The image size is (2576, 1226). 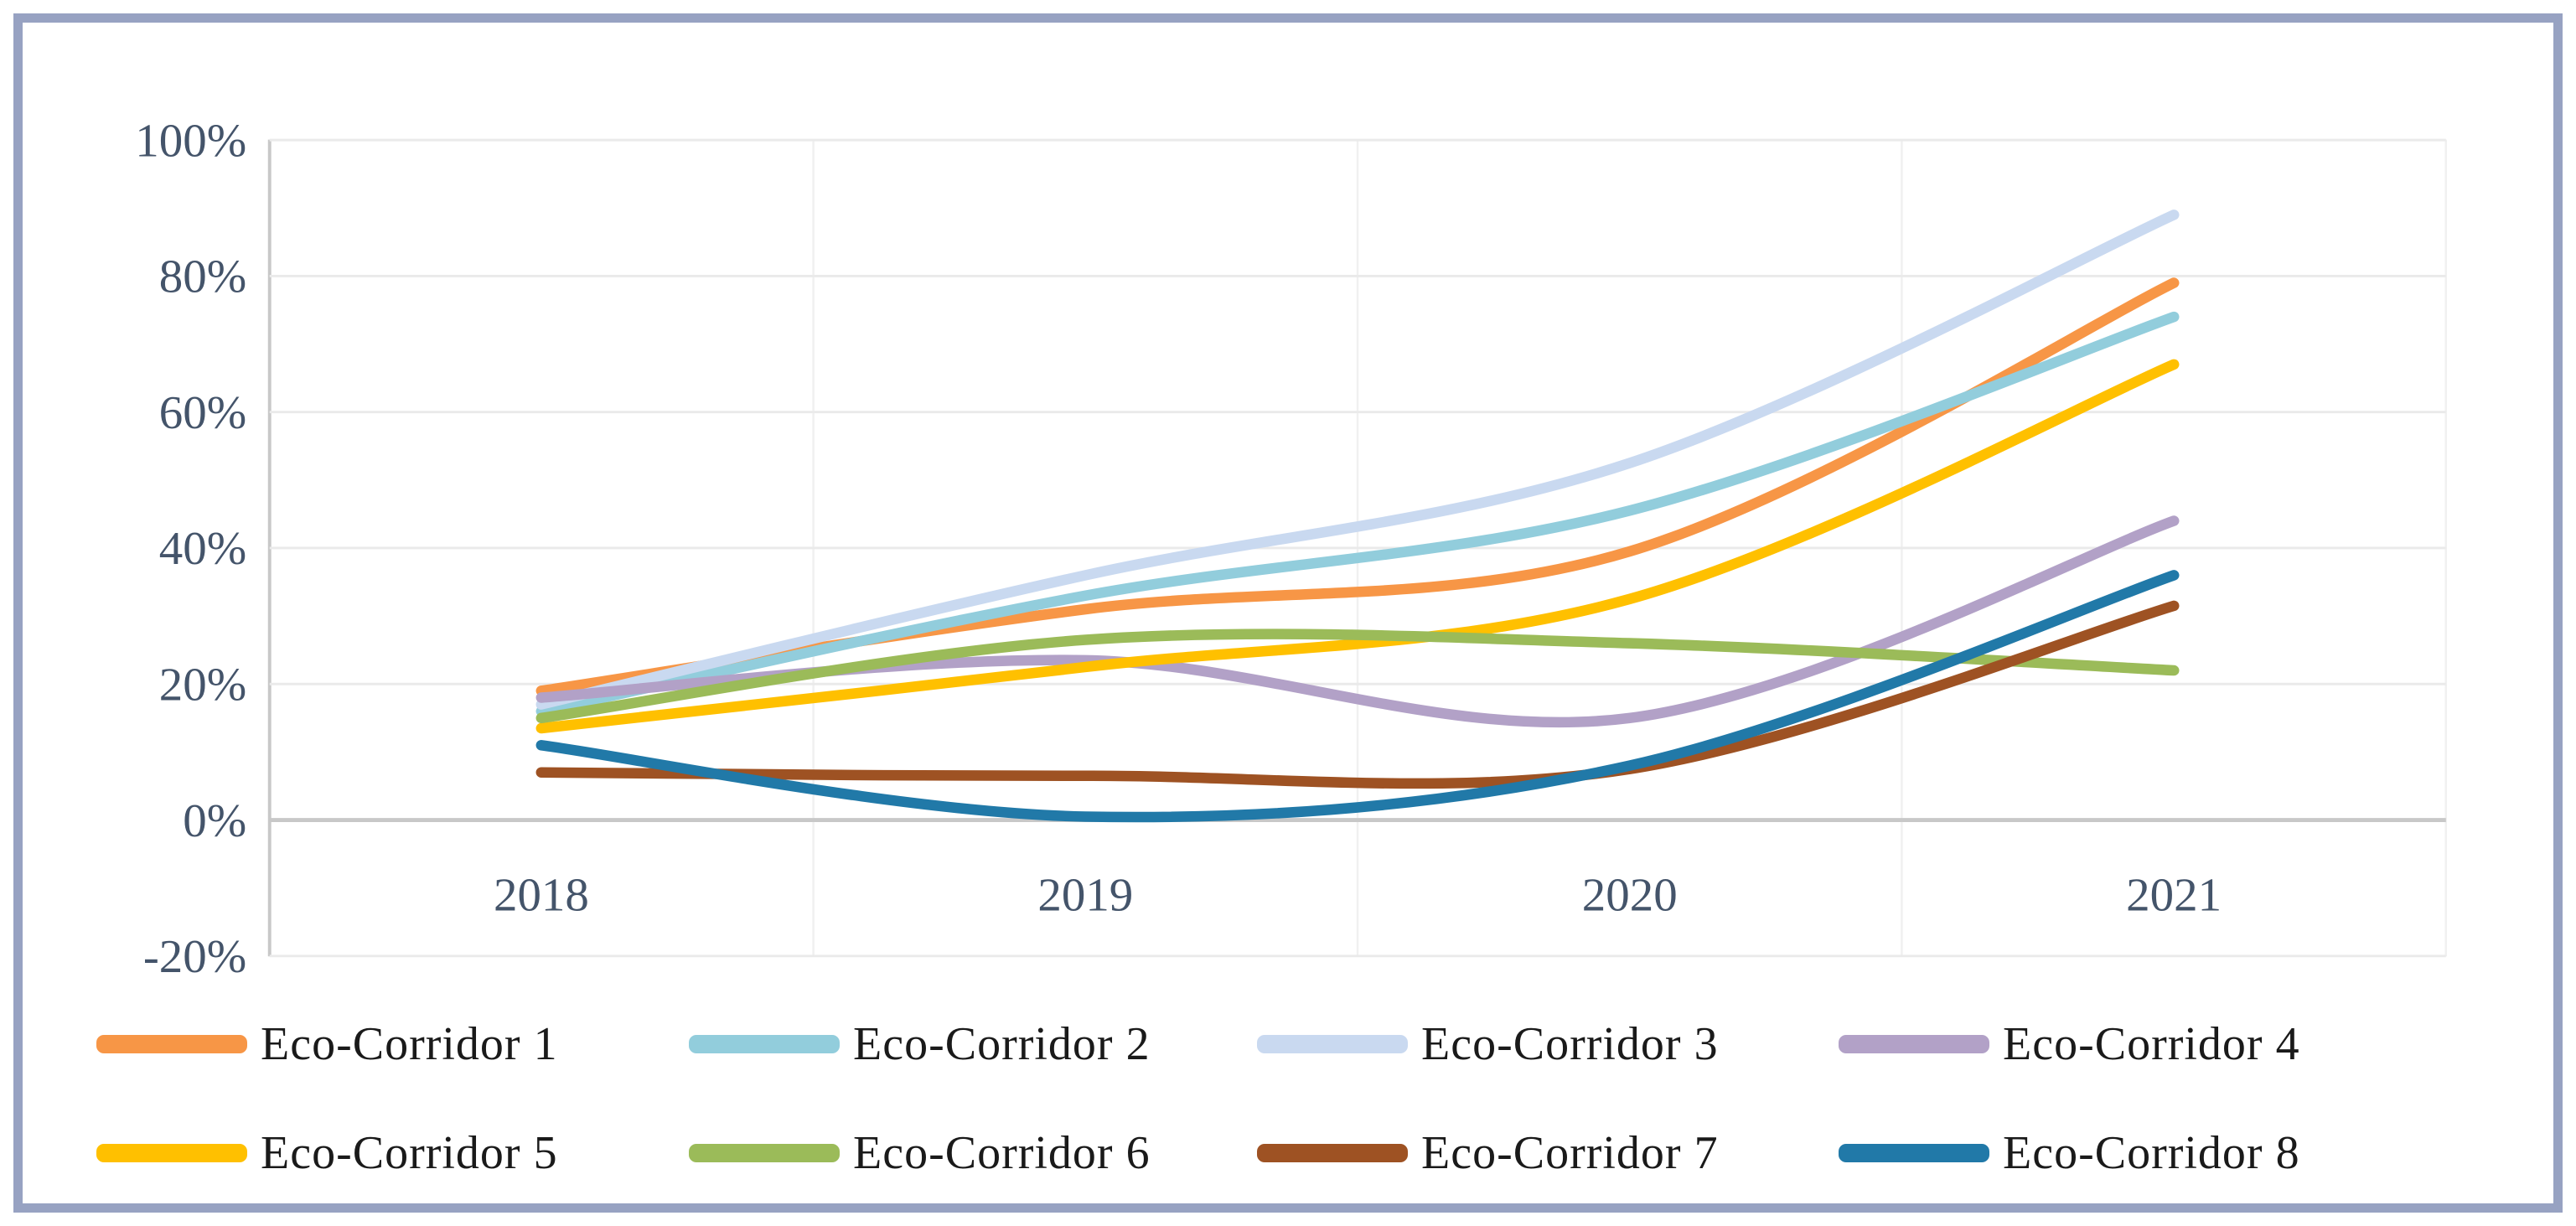 I want to click on x-tick-label: 2020, so click(x=1630, y=895).